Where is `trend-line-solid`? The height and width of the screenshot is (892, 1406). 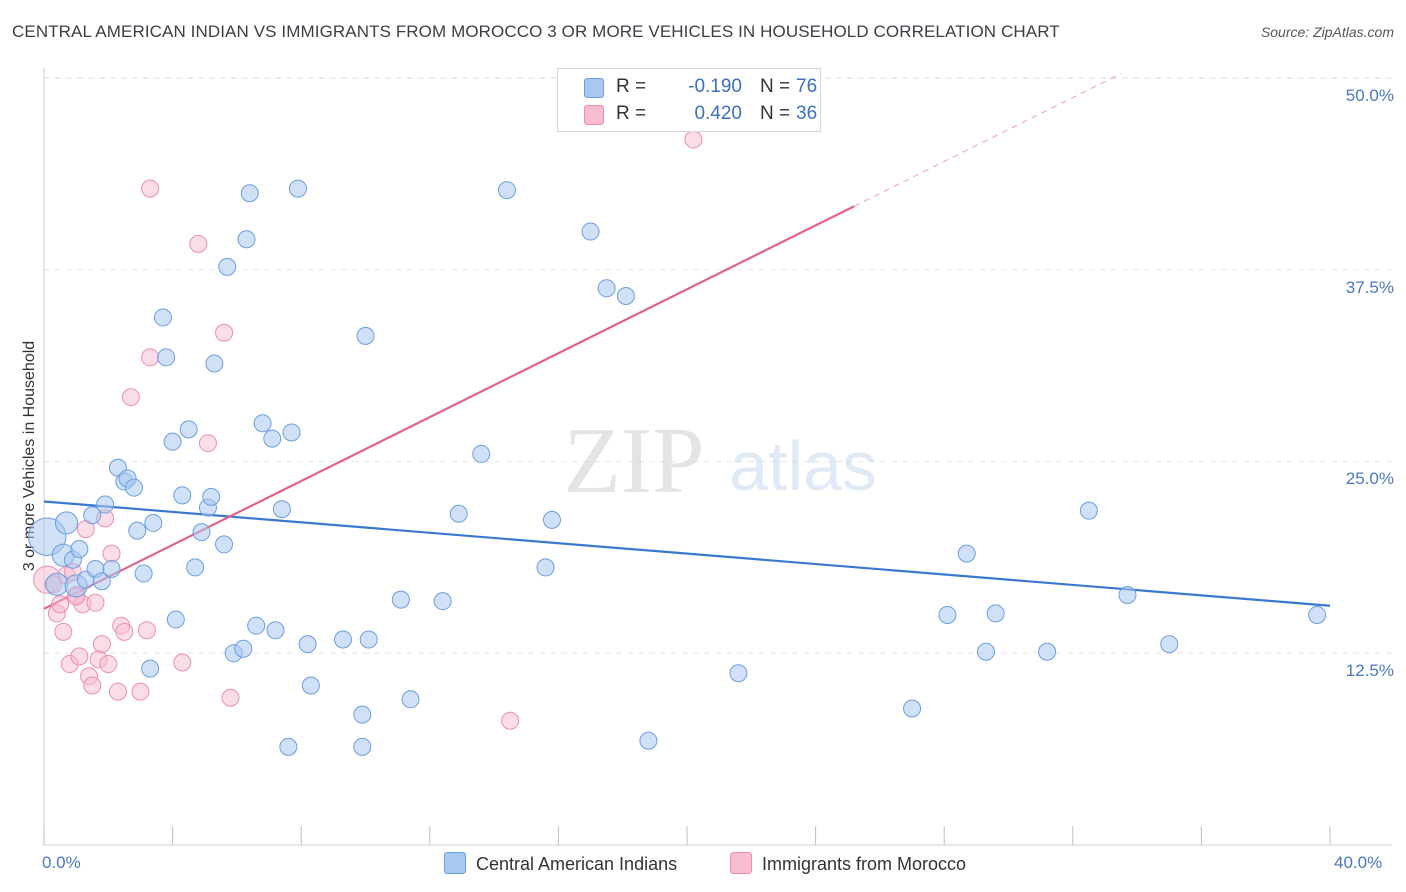
trend-line-solid is located at coordinates (687, 553).